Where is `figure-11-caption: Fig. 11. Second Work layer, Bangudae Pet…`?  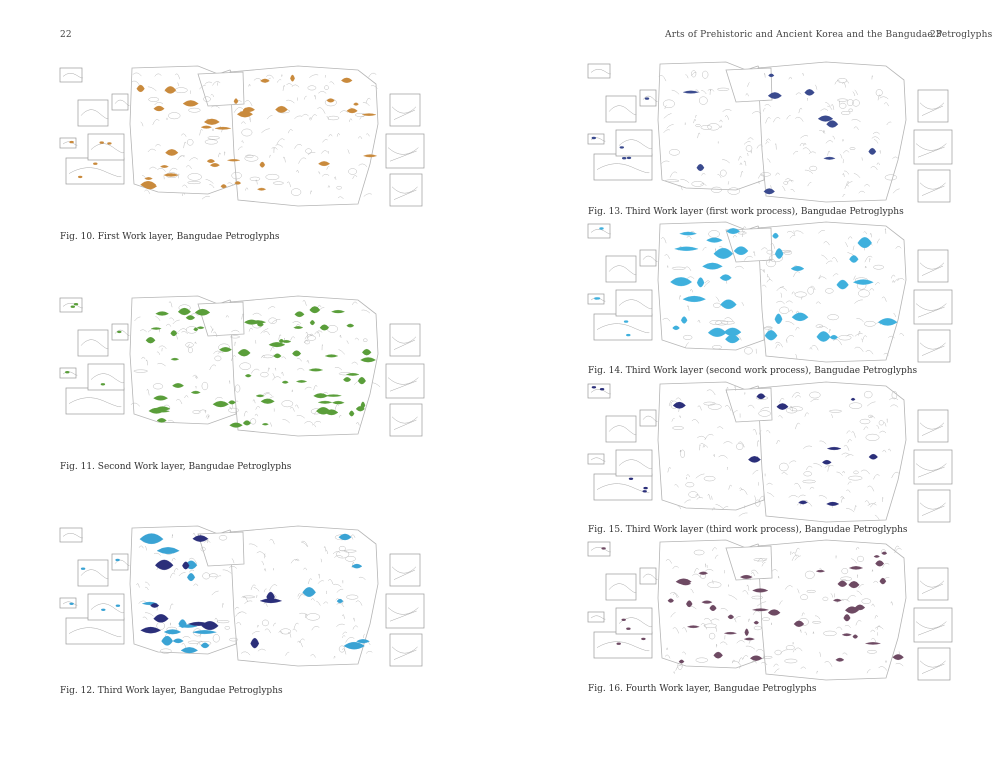 figure-11-caption: Fig. 11. Second Work layer, Bangudae Pet… is located at coordinates (176, 467).